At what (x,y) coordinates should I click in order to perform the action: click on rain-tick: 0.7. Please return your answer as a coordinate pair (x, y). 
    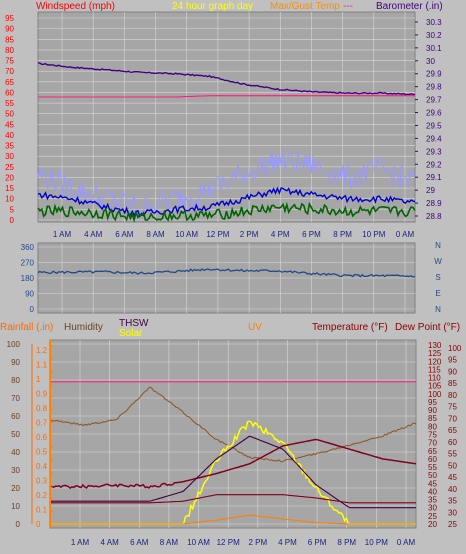
    Looking at the image, I should click on (42, 423).